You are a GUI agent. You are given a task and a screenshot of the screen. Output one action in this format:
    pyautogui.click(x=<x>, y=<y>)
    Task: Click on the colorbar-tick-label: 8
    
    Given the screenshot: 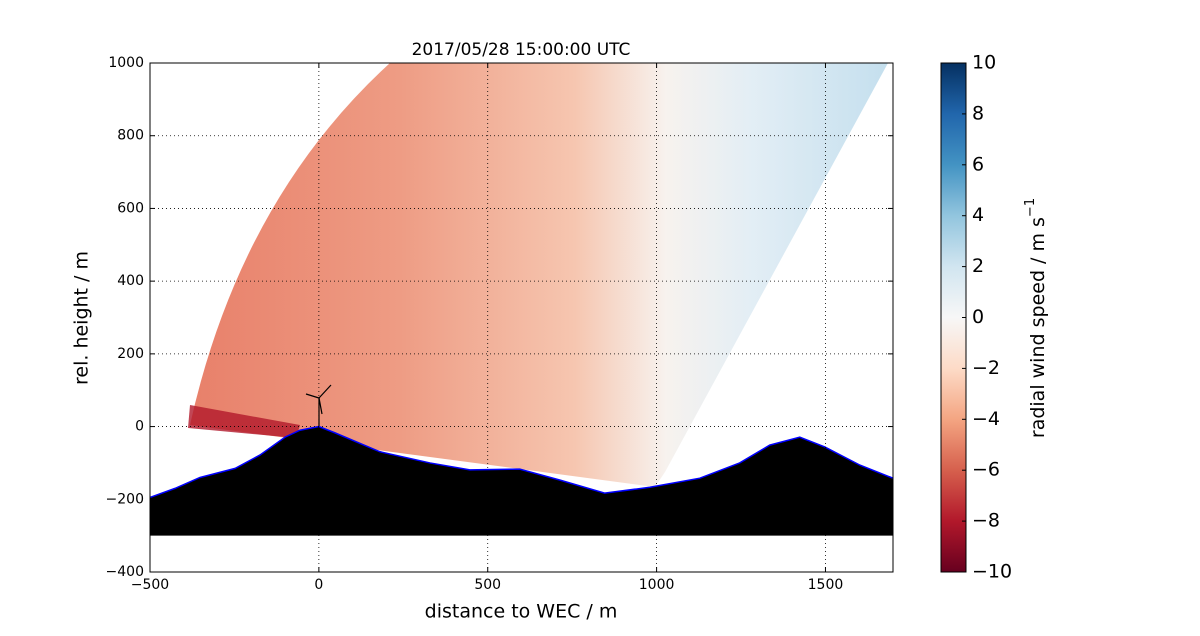 What is the action you would take?
    pyautogui.click(x=978, y=113)
    